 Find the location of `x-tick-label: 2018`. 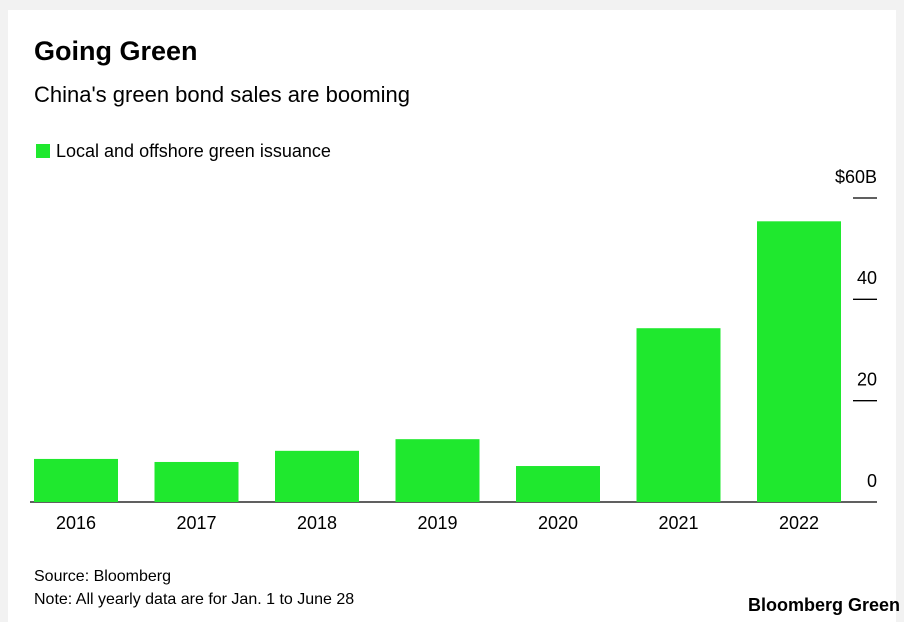

x-tick-label: 2018 is located at coordinates (317, 523).